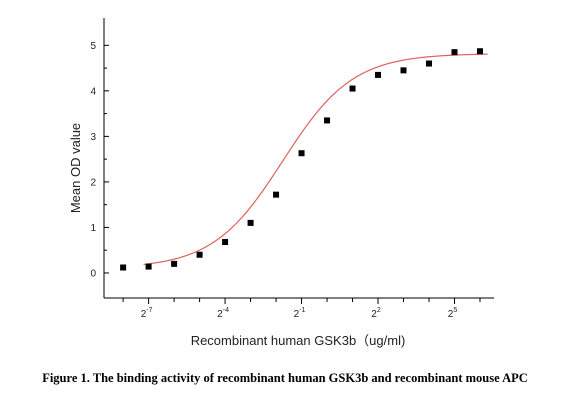 This screenshot has width=570, height=405. Describe the element at coordinates (75, 168) in the screenshot. I see `y-axis-title: Mean OD value` at that location.